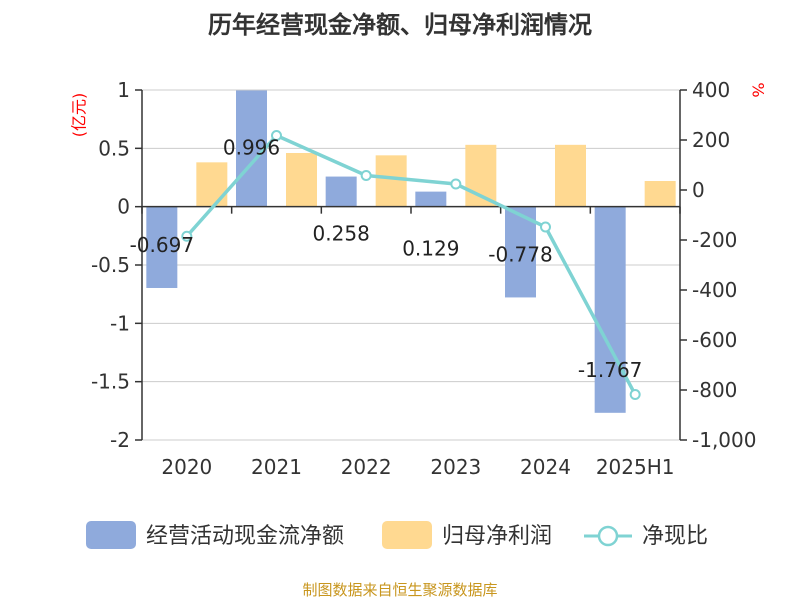 The height and width of the screenshot is (600, 800). Describe the element at coordinates (610, 370) in the screenshot. I see `data-label-cashflow: -1.767` at that location.